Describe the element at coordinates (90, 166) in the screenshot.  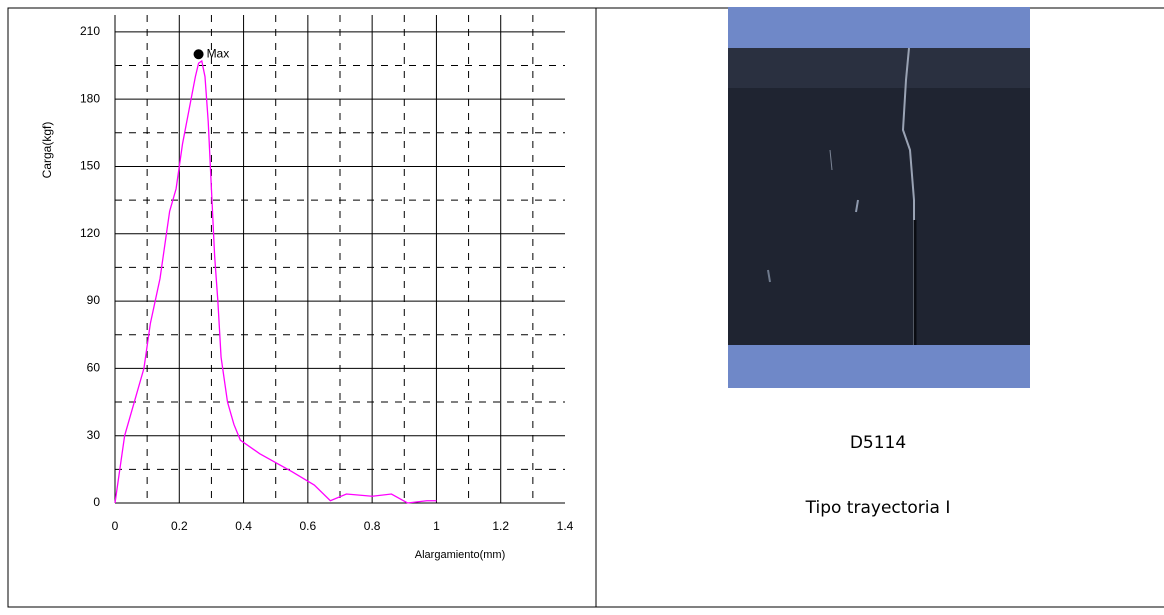
I see `y-tick-label: 150` at that location.